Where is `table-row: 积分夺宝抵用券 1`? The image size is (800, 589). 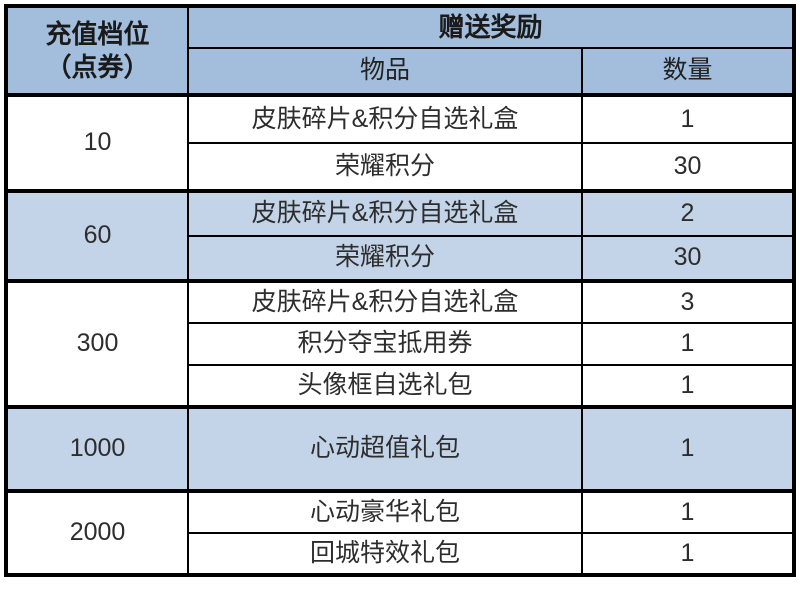
table-row: 积分夺宝抵用券 1 is located at coordinates (401, 344).